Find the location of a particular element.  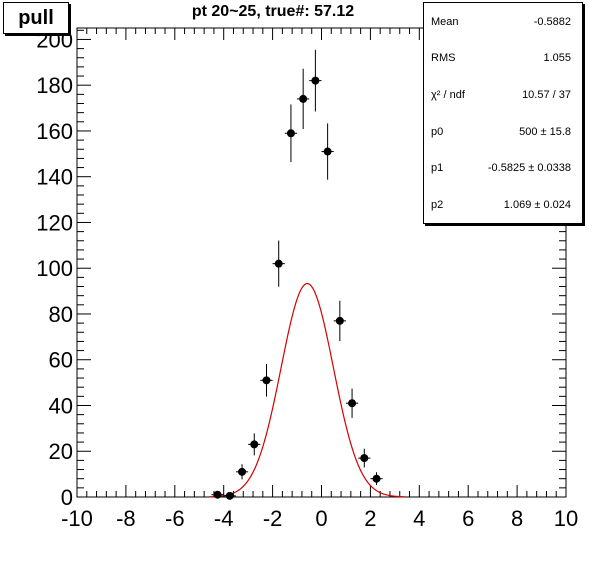

y-tick-label: 20 is located at coordinates (61, 451).